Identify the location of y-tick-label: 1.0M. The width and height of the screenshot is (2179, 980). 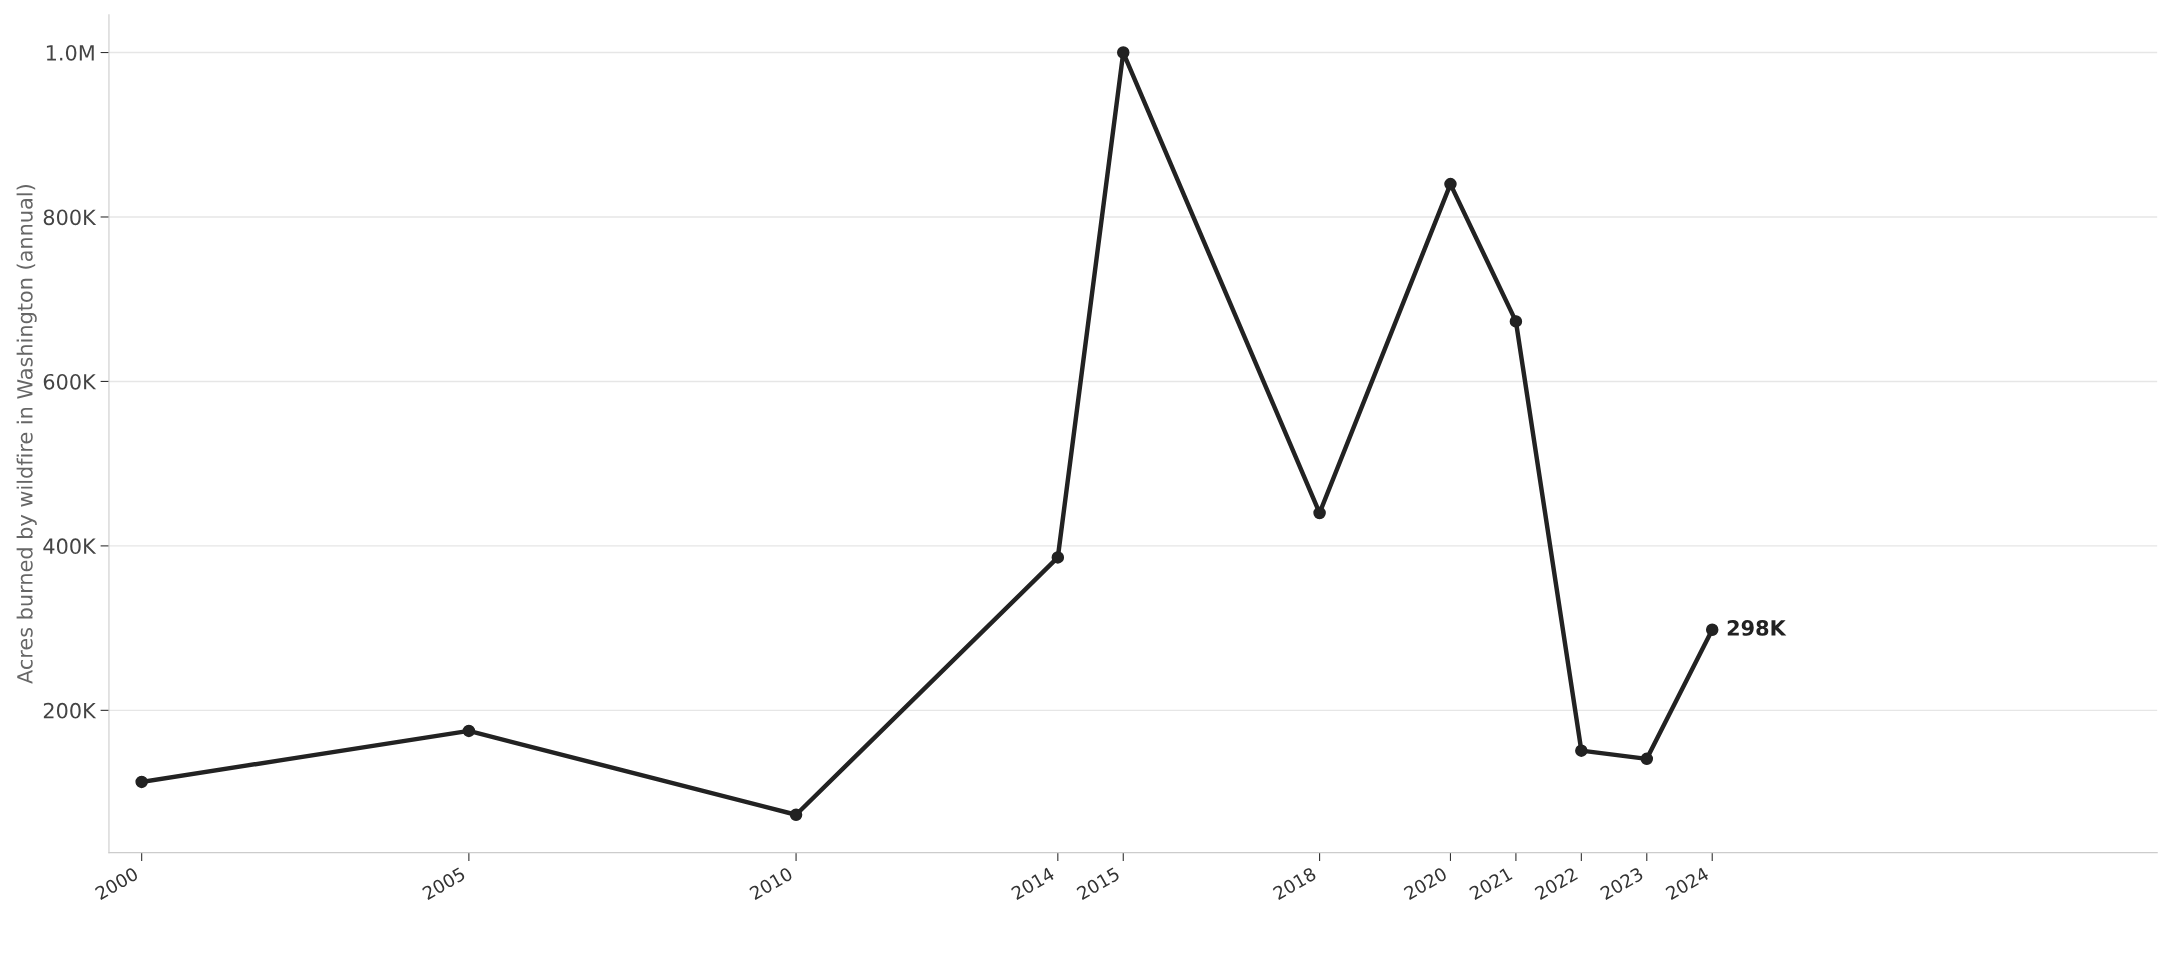
(70, 52).